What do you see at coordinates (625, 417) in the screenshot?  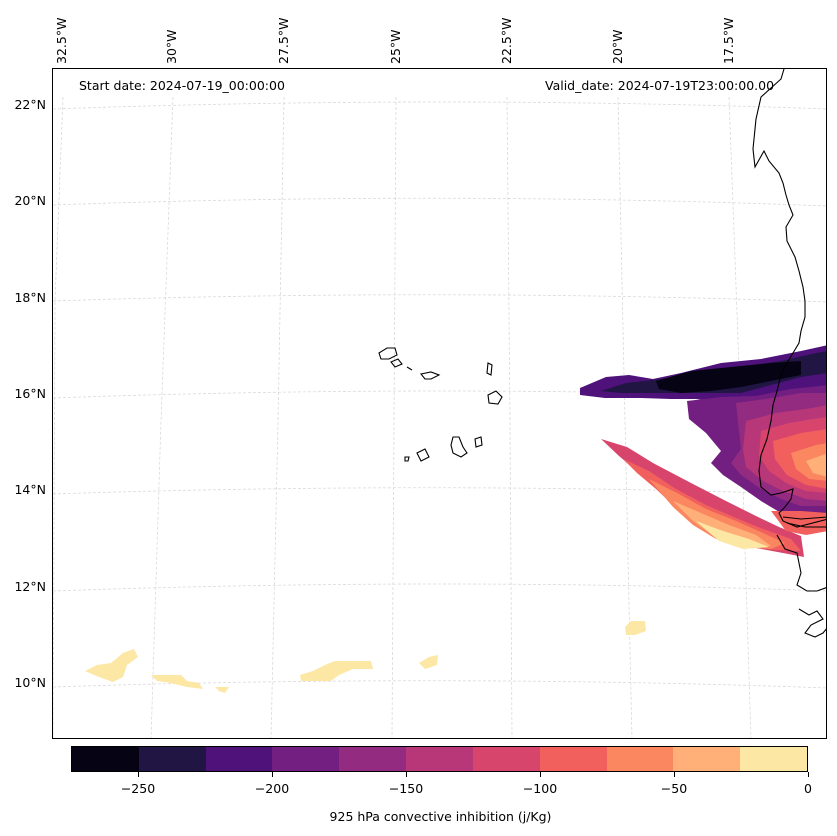 I see `gridline-lon-20w` at bounding box center [625, 417].